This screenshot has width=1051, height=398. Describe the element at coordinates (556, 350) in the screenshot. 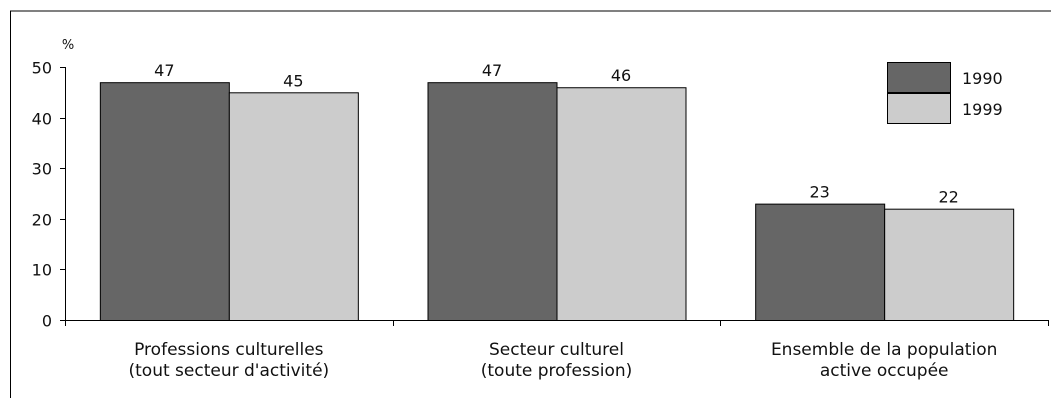

I see `category-label: Secteur culturel` at that location.